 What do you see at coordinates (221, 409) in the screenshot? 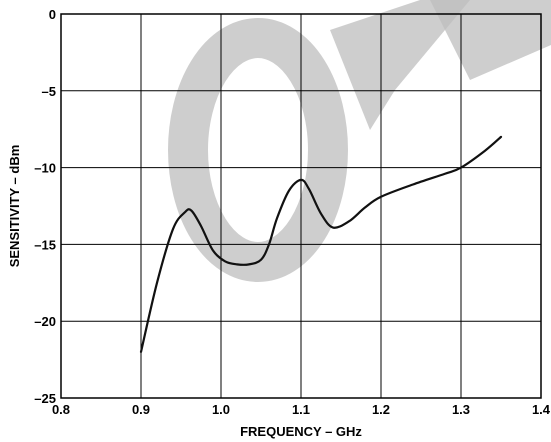
I see `x-tick-label: 1.0` at bounding box center [221, 409].